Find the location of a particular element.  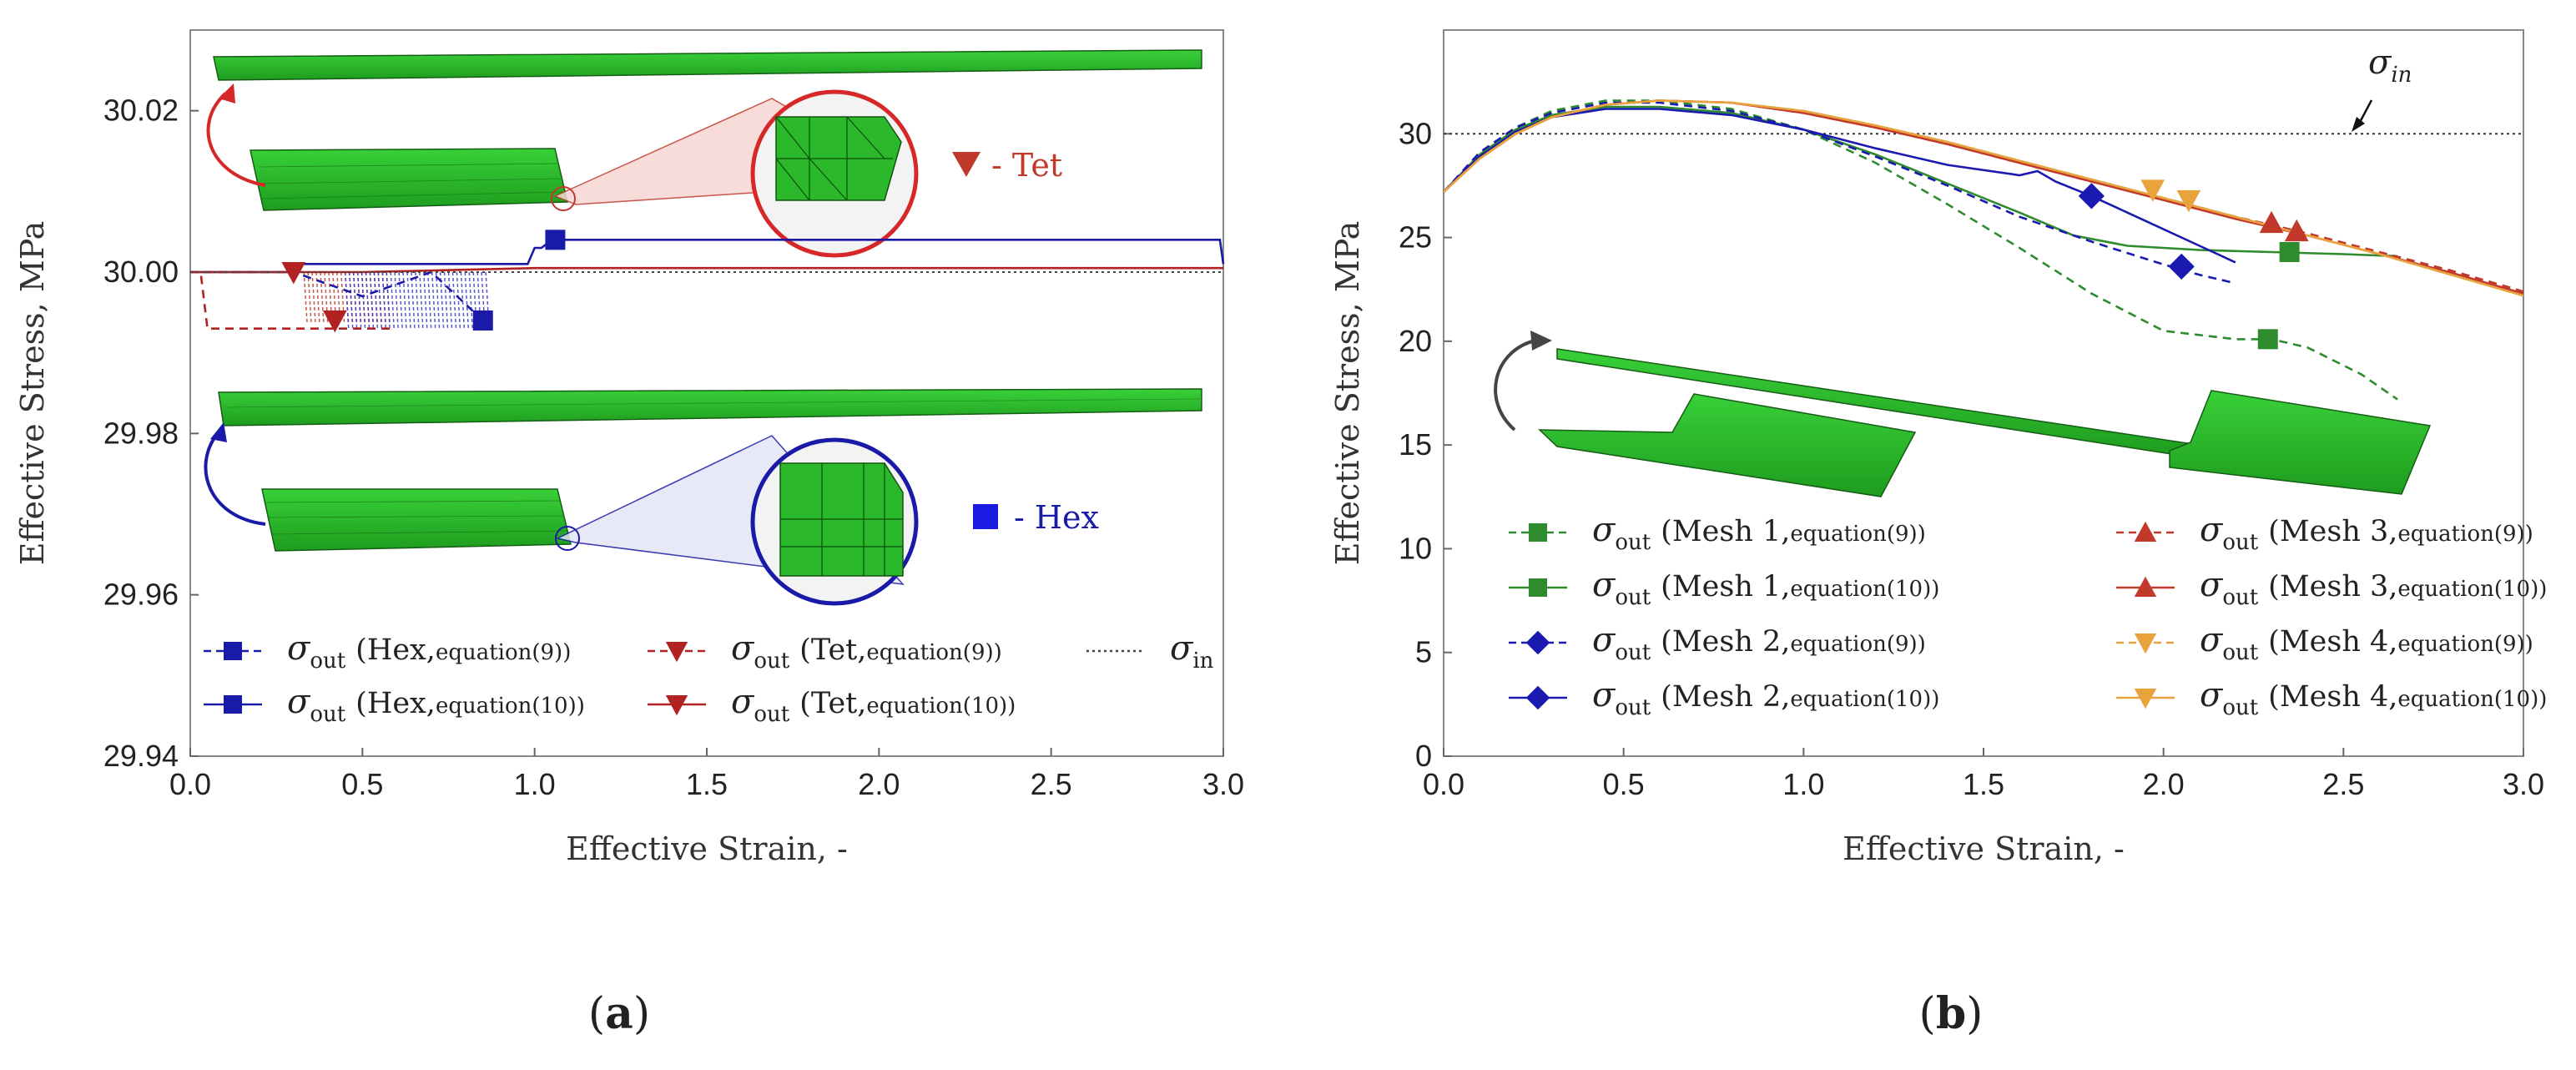

b-x-tick-label: 3.0 is located at coordinates (2523, 784).